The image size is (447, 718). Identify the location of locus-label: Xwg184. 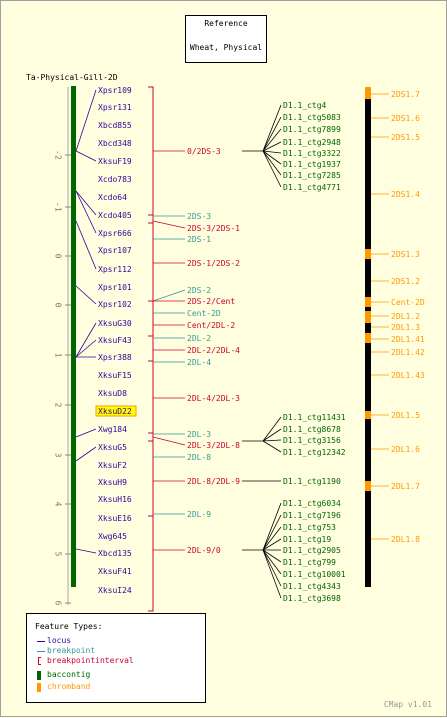
(112, 429).